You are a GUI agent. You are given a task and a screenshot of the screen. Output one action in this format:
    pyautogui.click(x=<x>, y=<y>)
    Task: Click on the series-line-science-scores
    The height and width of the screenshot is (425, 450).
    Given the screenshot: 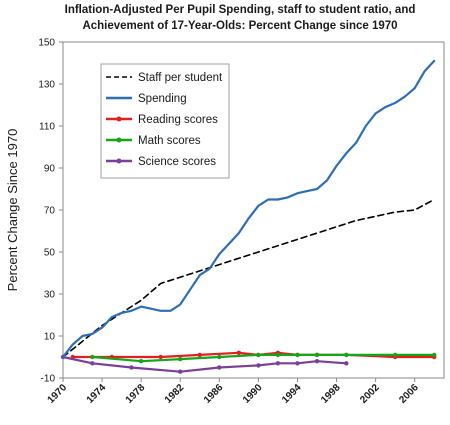 What is the action you would take?
    pyautogui.click(x=204, y=364)
    